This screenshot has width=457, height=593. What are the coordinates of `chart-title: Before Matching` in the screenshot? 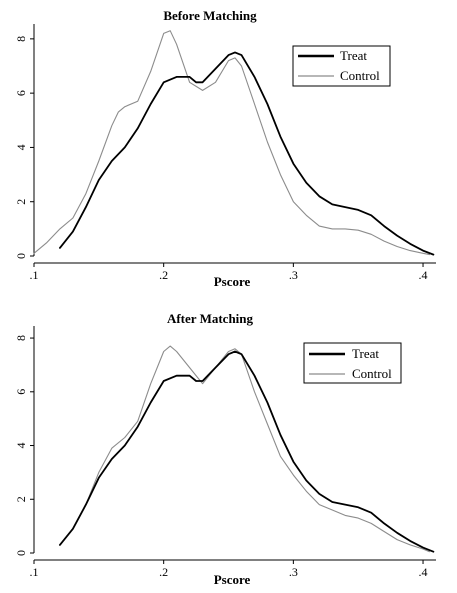 It's located at (210, 15).